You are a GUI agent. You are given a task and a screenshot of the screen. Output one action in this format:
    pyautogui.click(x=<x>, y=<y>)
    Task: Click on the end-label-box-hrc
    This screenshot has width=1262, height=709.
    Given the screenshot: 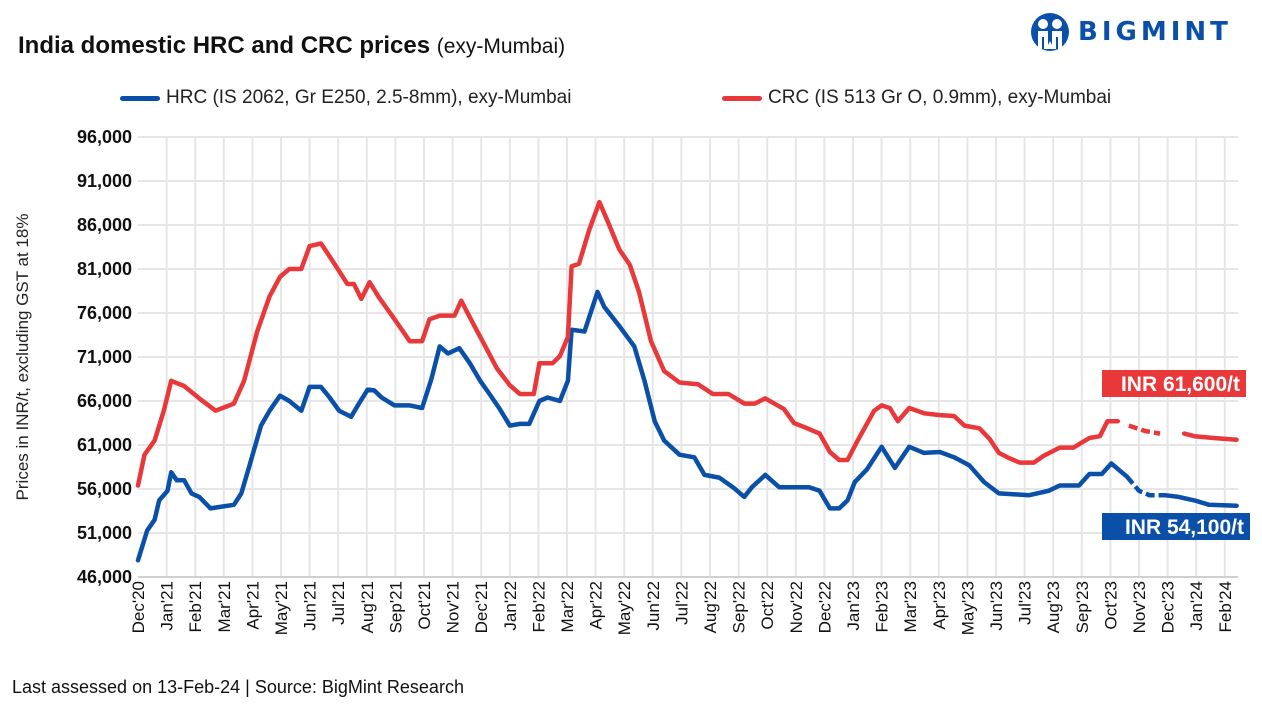 What is the action you would take?
    pyautogui.click(x=1176, y=526)
    